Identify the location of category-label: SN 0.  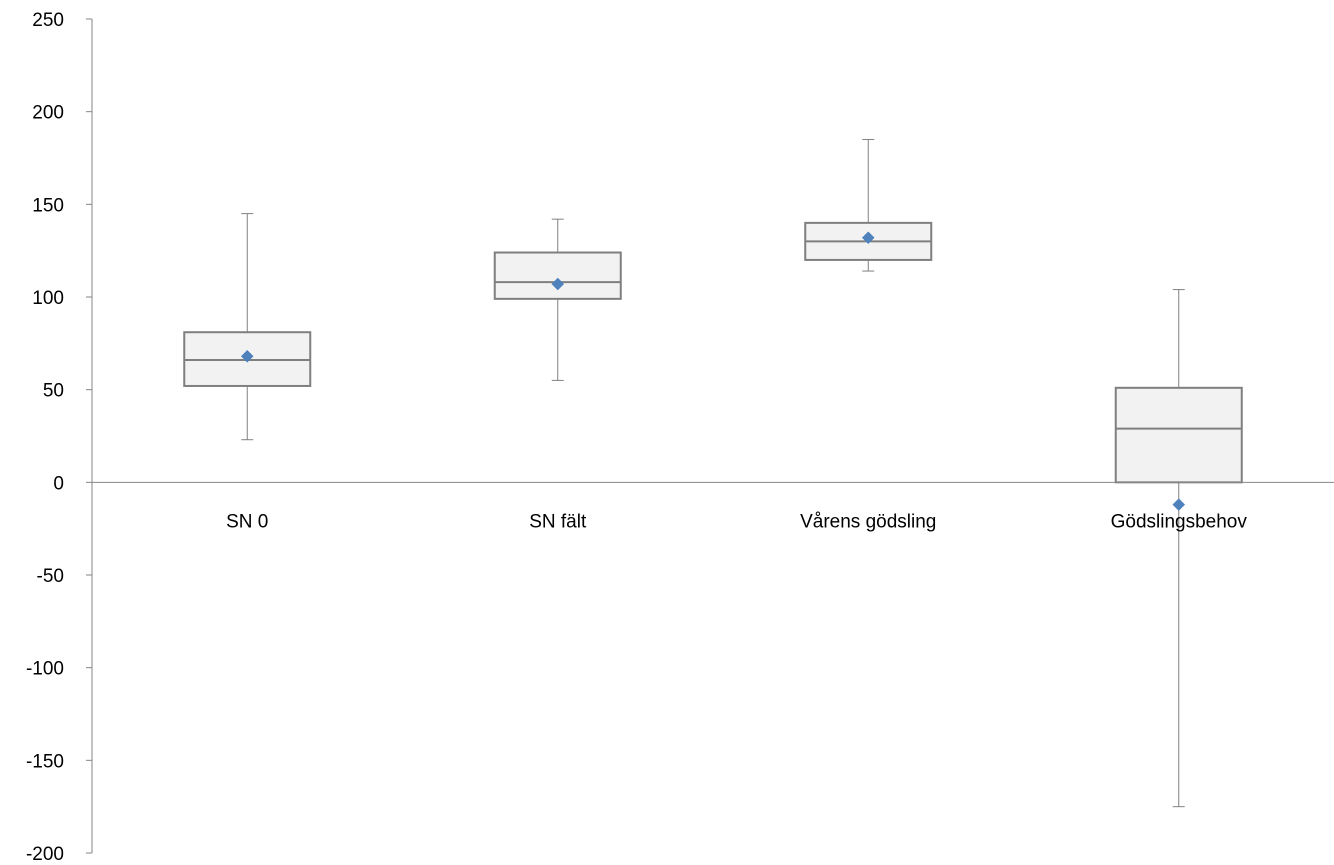
(247, 521).